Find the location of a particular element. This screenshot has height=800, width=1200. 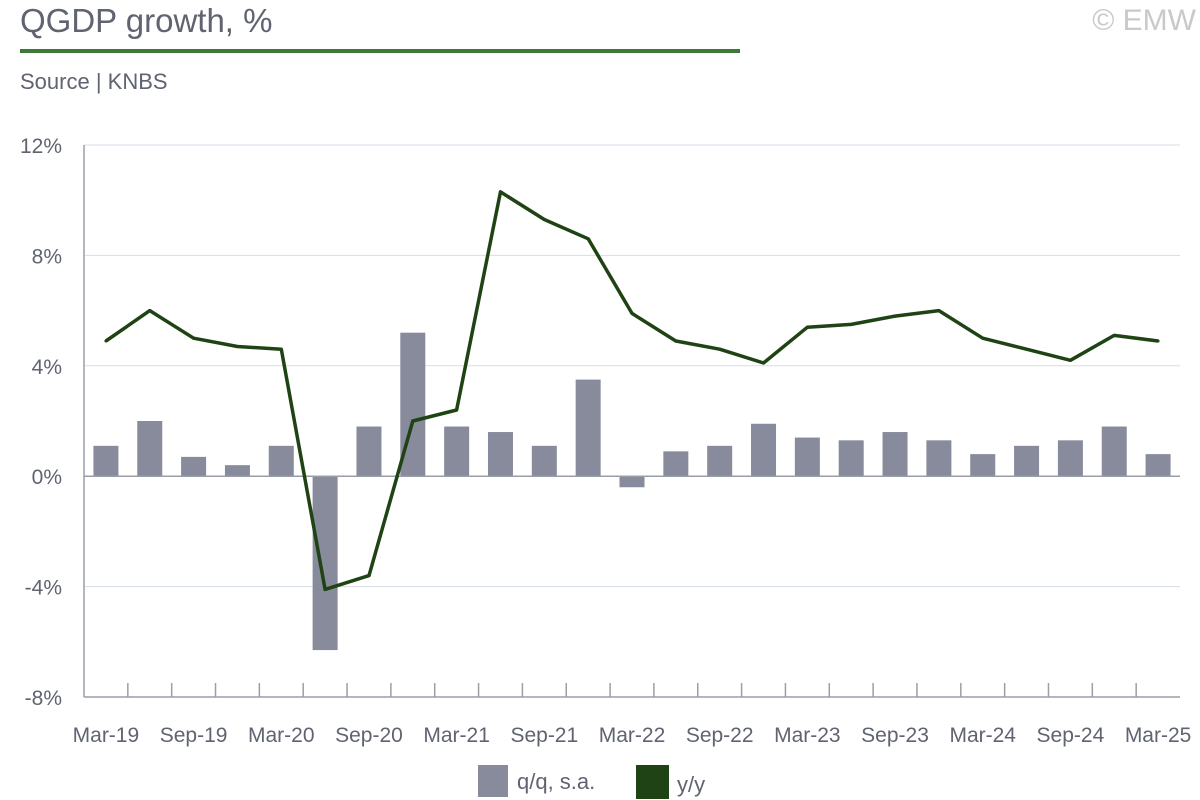

x-tick-label: Sep-21 is located at coordinates (544, 735).